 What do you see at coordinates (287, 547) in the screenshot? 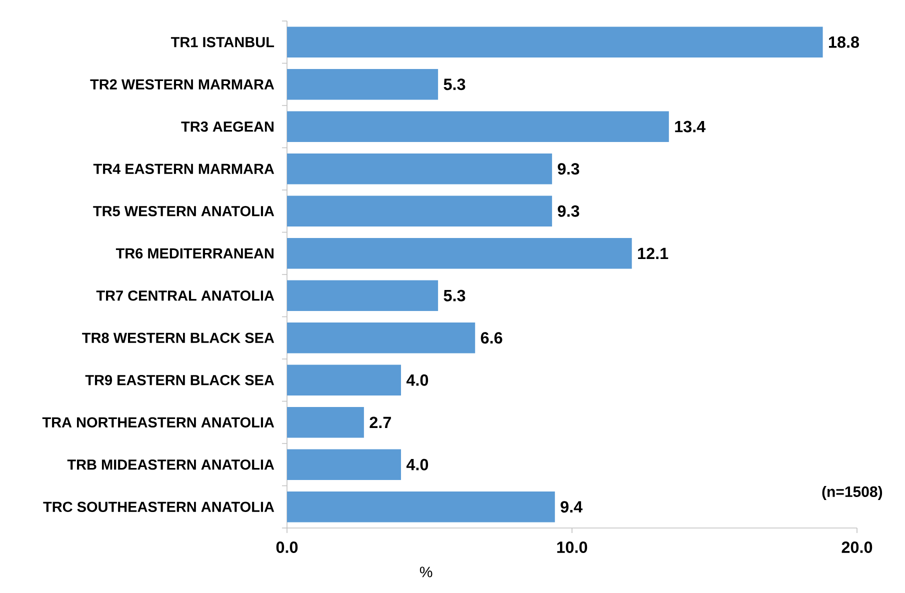
I see `x-tick-label: 0.0` at bounding box center [287, 547].